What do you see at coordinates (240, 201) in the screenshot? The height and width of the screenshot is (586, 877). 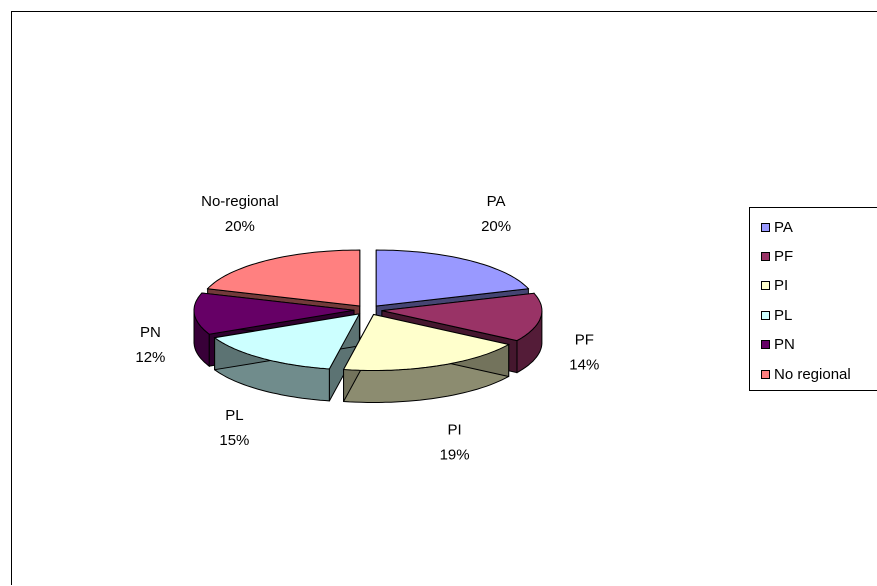 I see `data-label-category: No-regional` at bounding box center [240, 201].